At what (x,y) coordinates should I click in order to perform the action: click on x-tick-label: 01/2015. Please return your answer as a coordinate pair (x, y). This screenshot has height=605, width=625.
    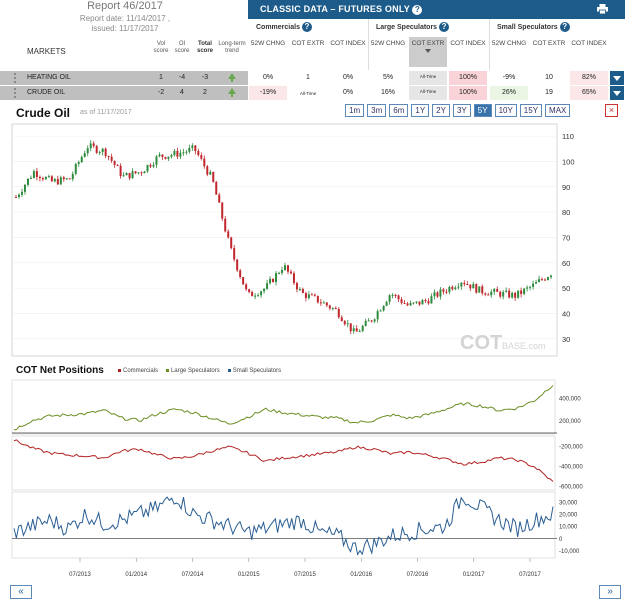
    Looking at the image, I should click on (249, 575).